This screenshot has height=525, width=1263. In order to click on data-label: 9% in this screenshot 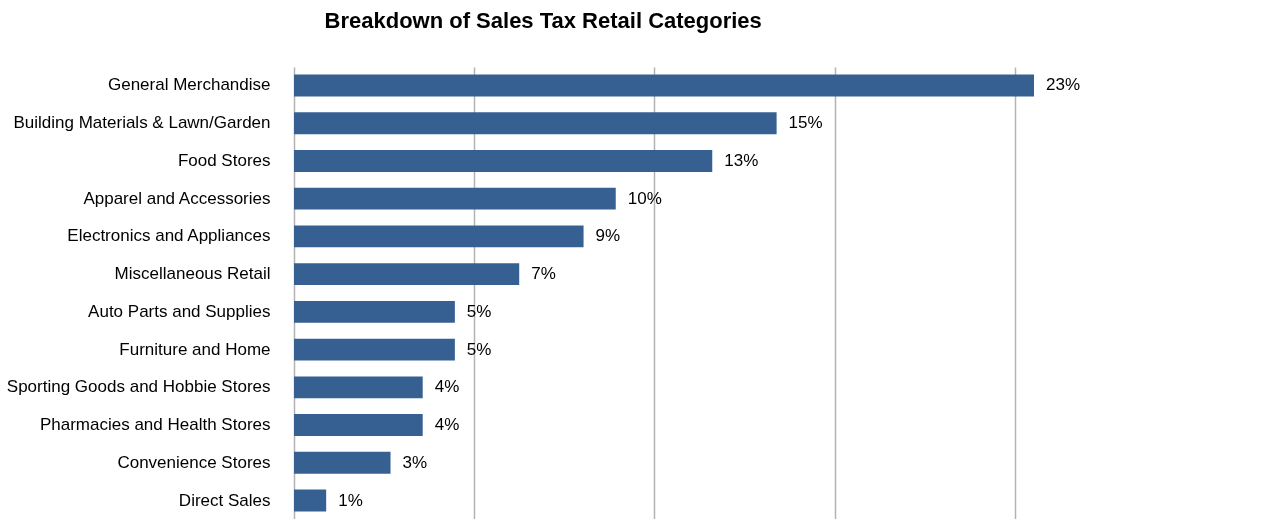, I will do `click(608, 236)`.